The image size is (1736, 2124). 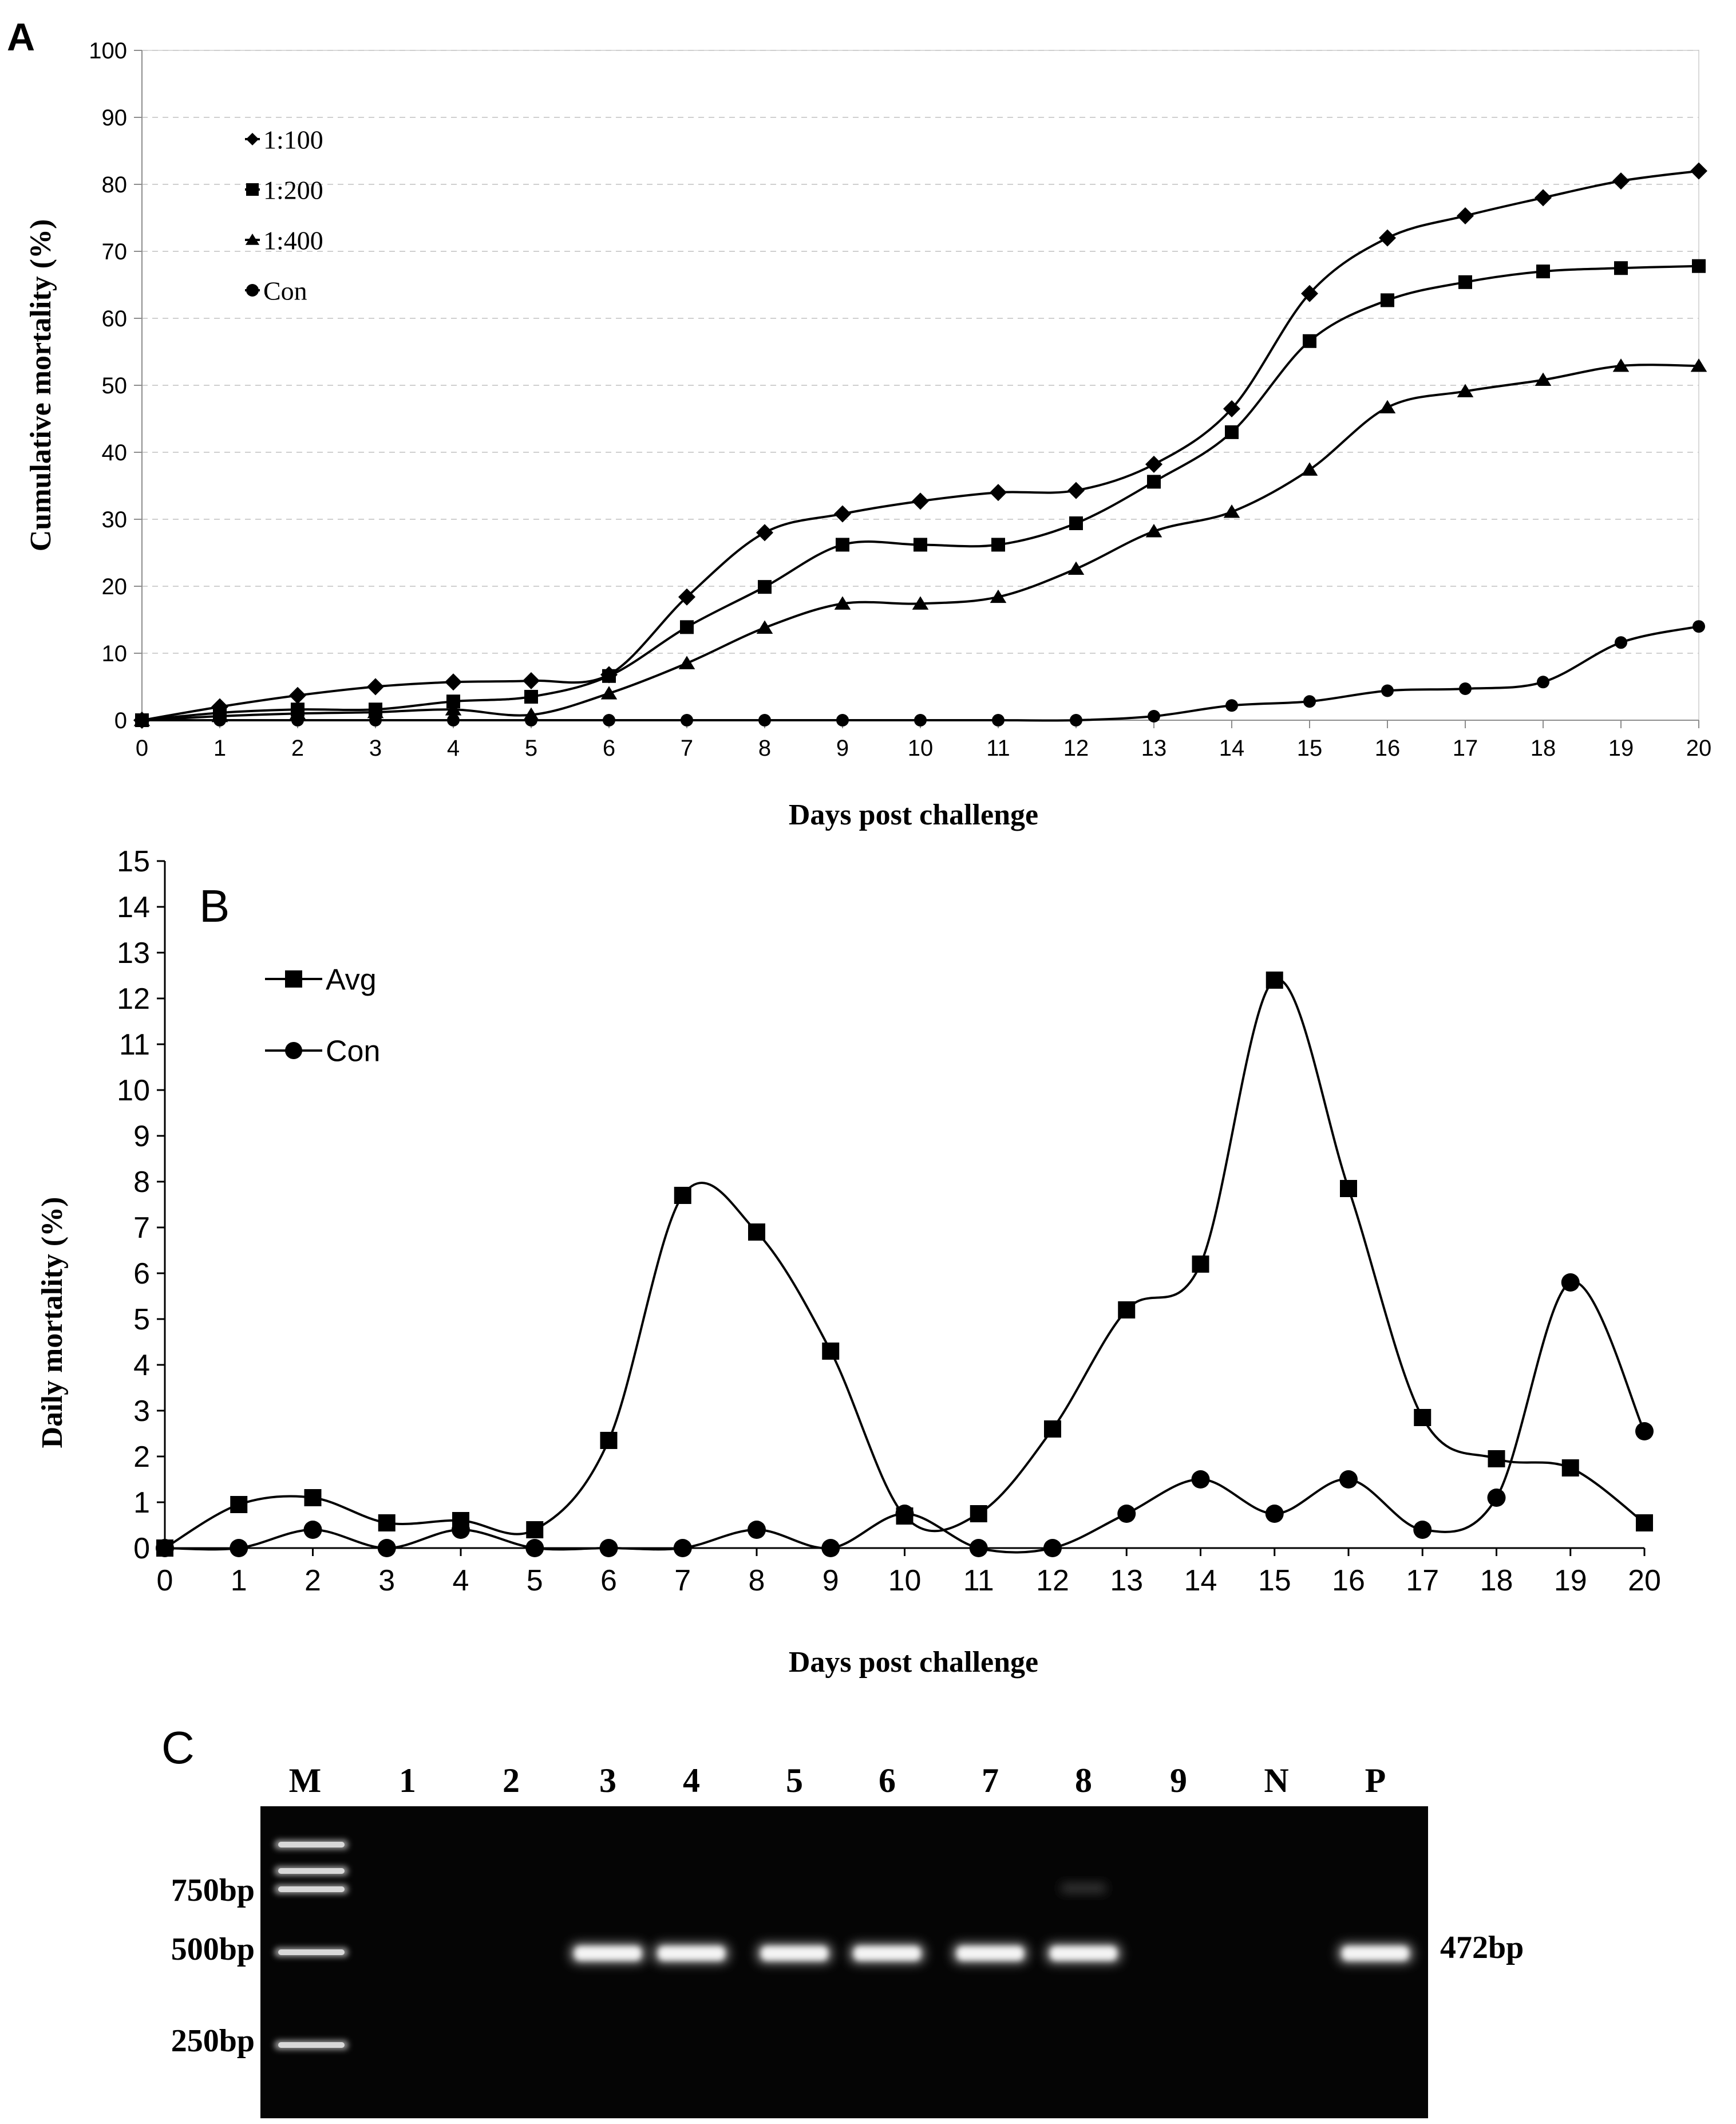 What do you see at coordinates (133, 907) in the screenshot?
I see `y-tick-label-14: 14` at bounding box center [133, 907].